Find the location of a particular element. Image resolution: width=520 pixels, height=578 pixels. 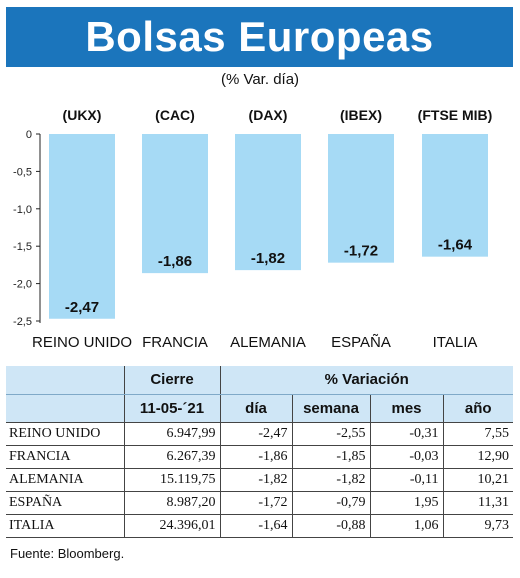

row-year: 9,73 is located at coordinates (477, 526).